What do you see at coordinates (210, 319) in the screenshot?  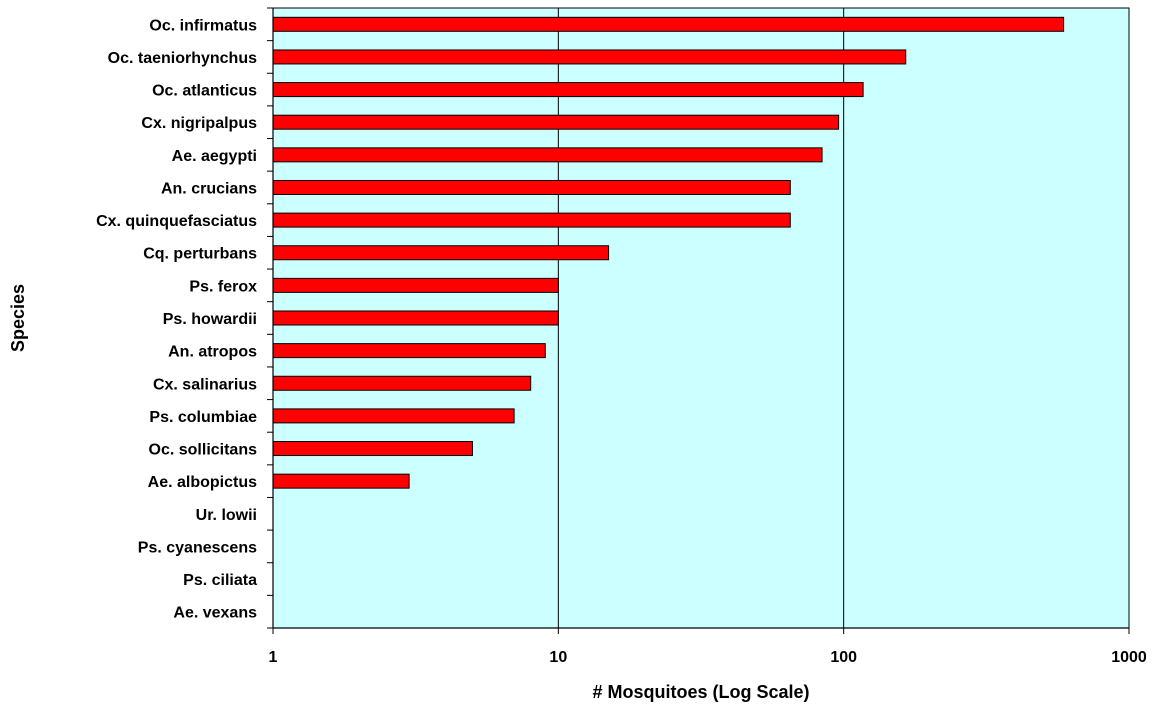 I see `category-label: Ps. howardii` at bounding box center [210, 319].